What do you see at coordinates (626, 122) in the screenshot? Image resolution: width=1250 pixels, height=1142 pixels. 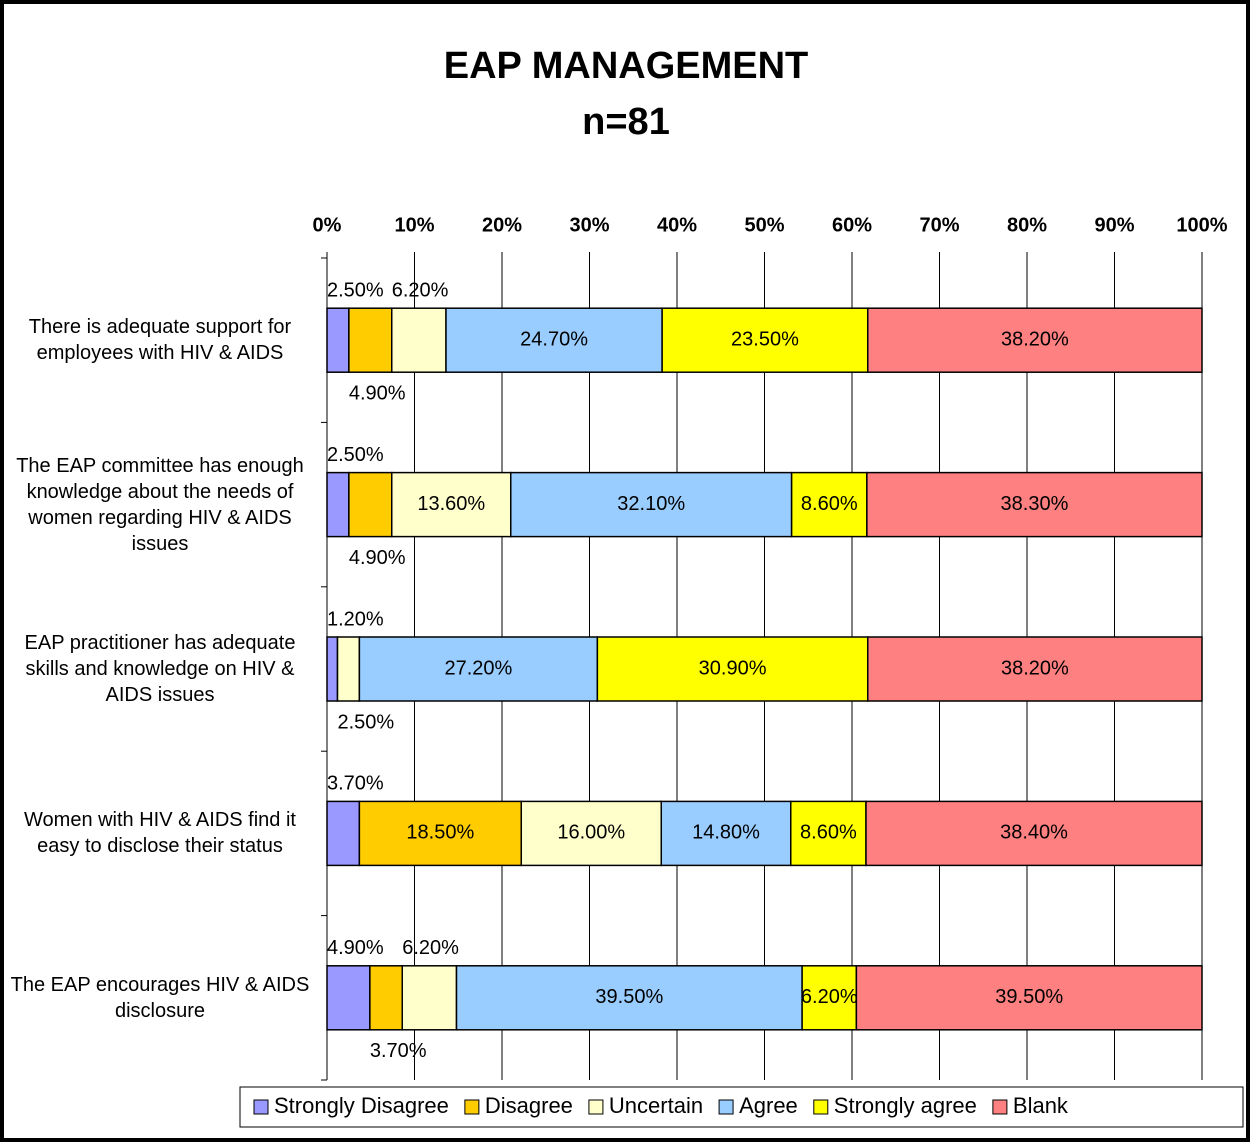 I see `chart-subtitle: n=81` at bounding box center [626, 122].